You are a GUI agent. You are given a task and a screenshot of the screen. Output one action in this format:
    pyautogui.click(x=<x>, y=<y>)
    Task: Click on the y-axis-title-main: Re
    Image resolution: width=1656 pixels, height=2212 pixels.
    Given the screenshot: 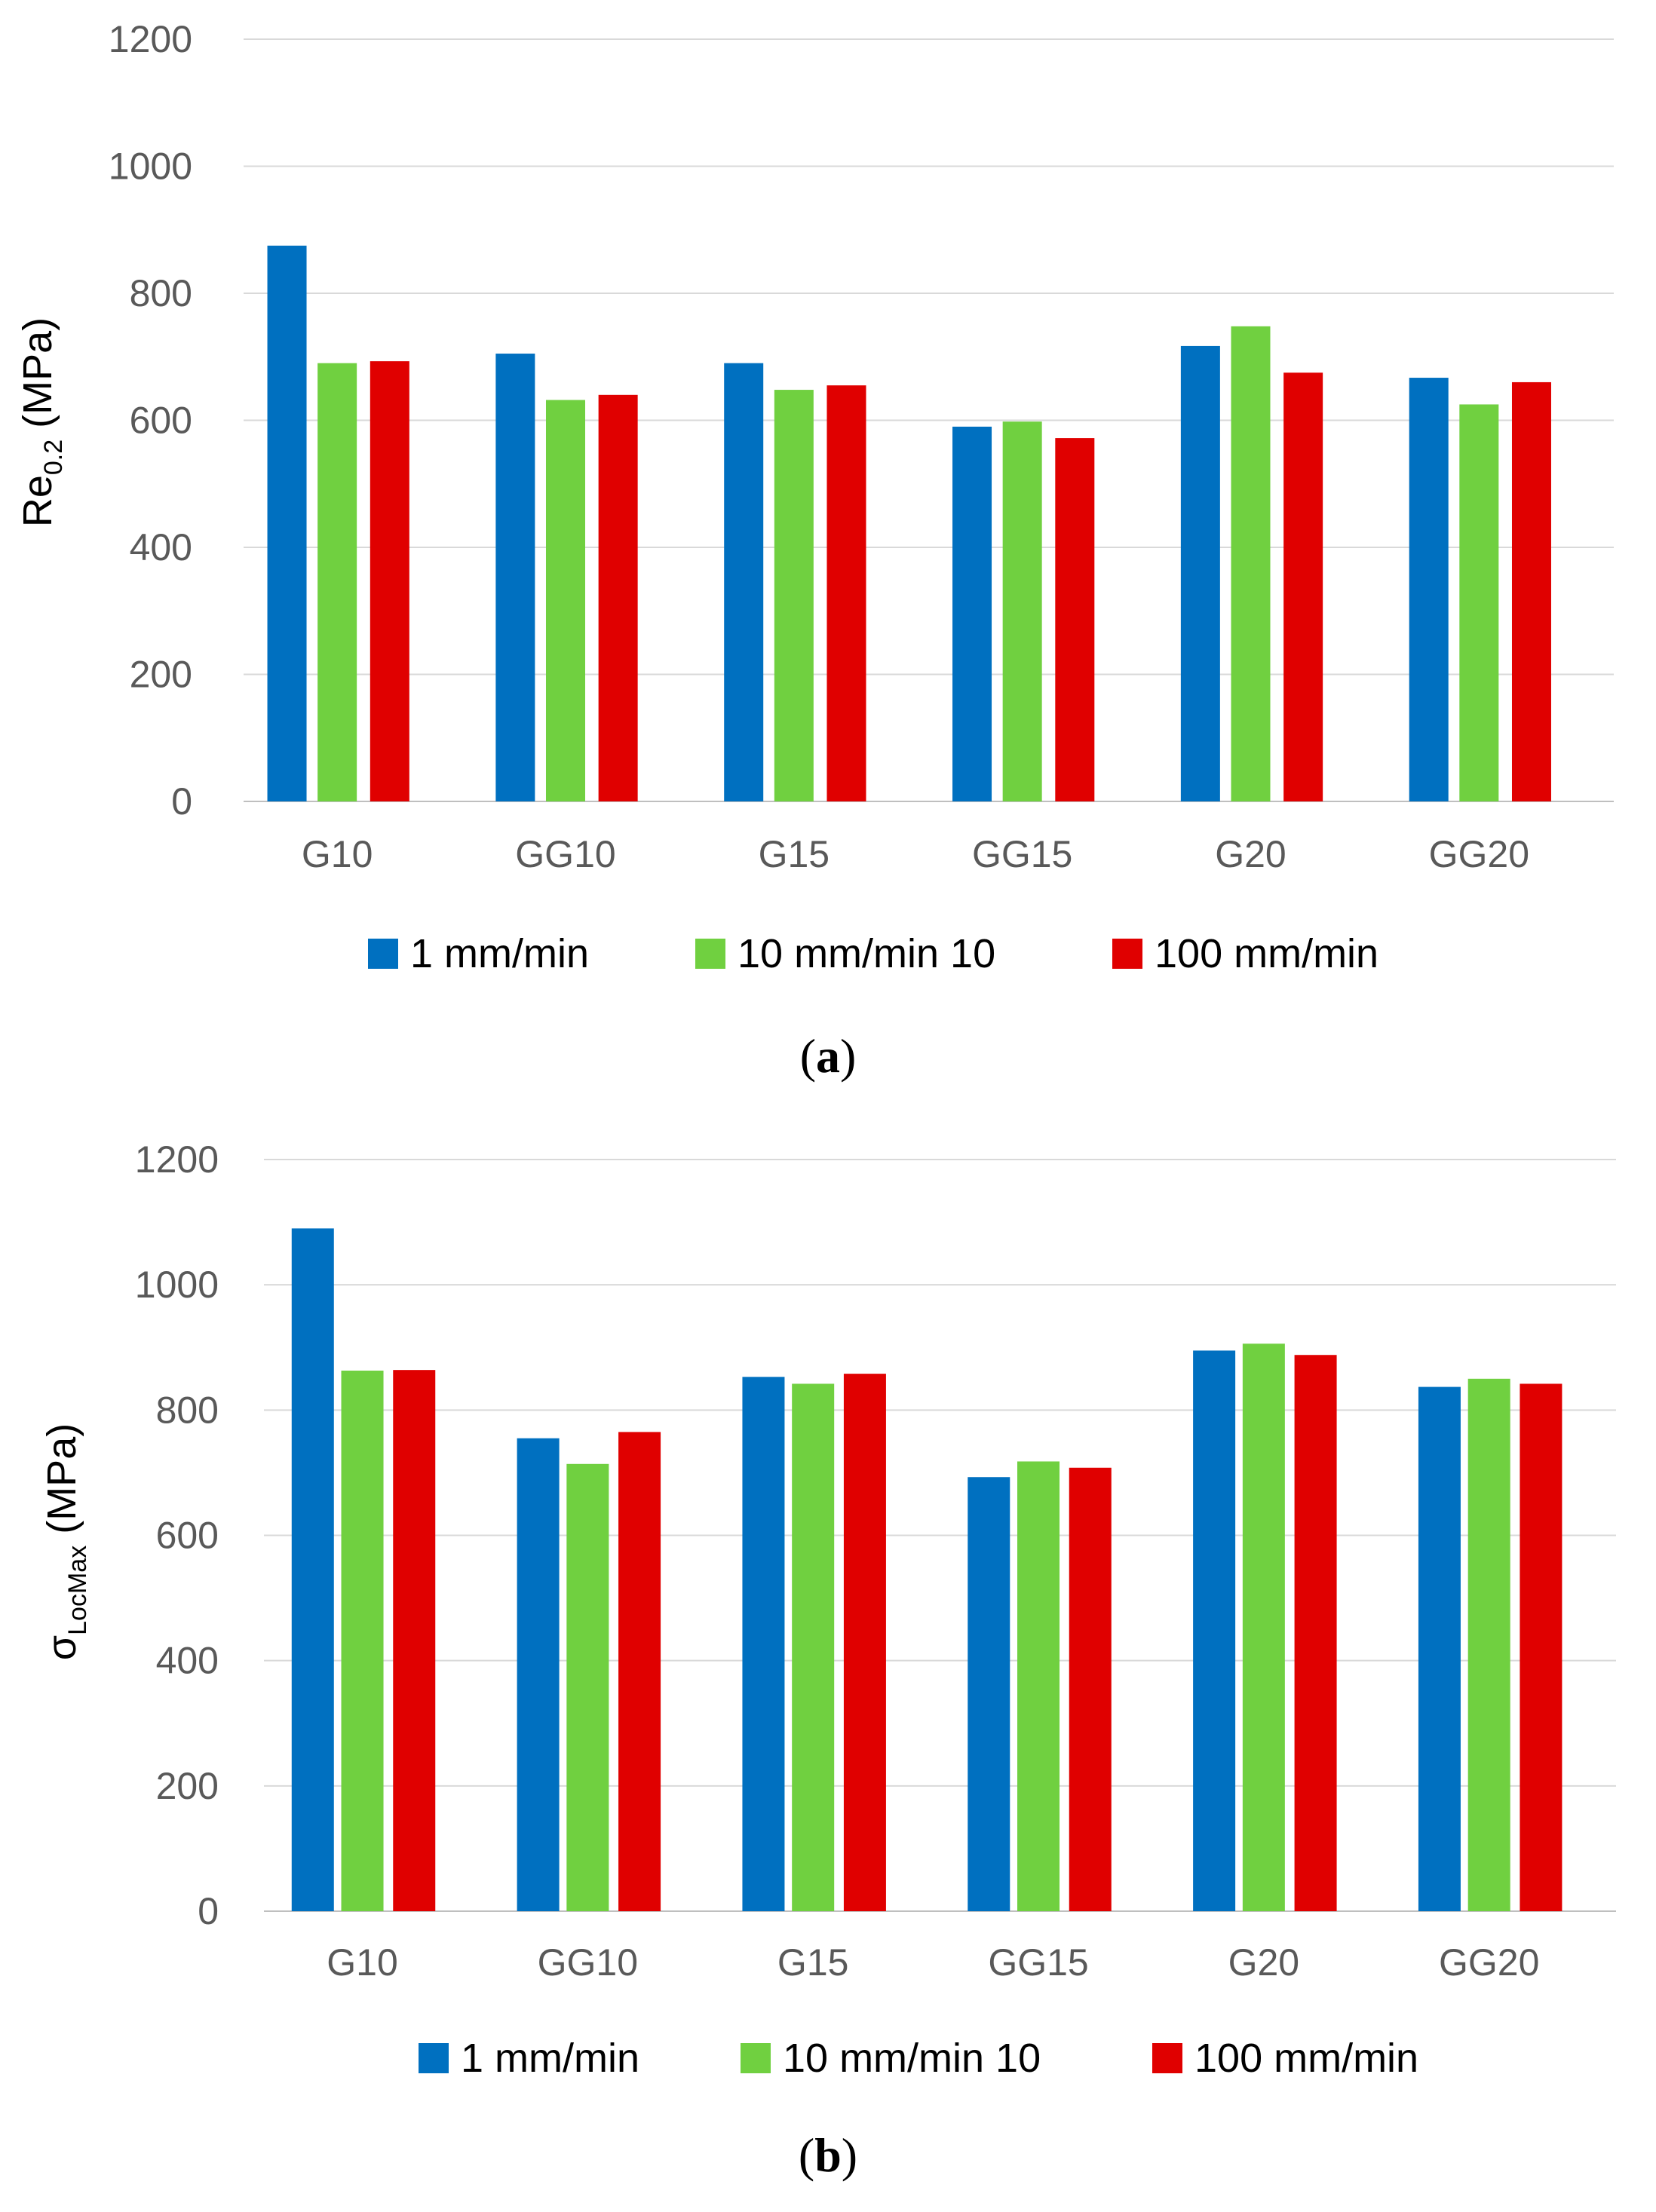 What is the action you would take?
    pyautogui.click(x=37, y=501)
    